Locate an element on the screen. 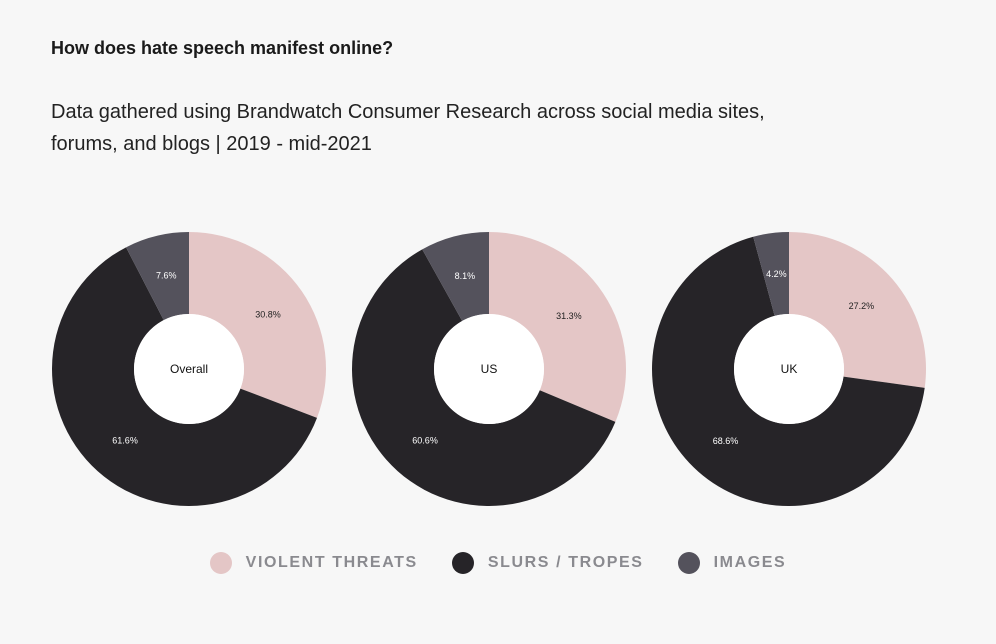 This screenshot has height=644, width=996. slice-us-images is located at coordinates (455, 276).